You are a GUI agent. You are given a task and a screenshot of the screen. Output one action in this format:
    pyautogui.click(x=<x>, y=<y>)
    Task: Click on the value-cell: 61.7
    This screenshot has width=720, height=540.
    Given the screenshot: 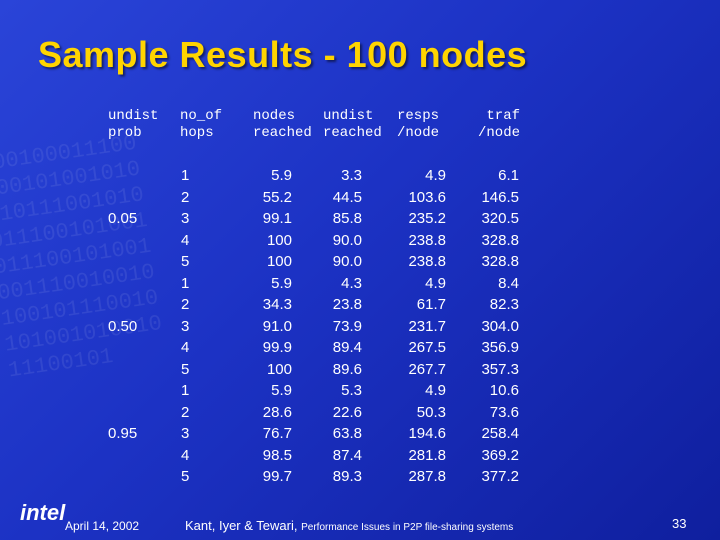 What is the action you would take?
    pyautogui.click(x=431, y=304)
    